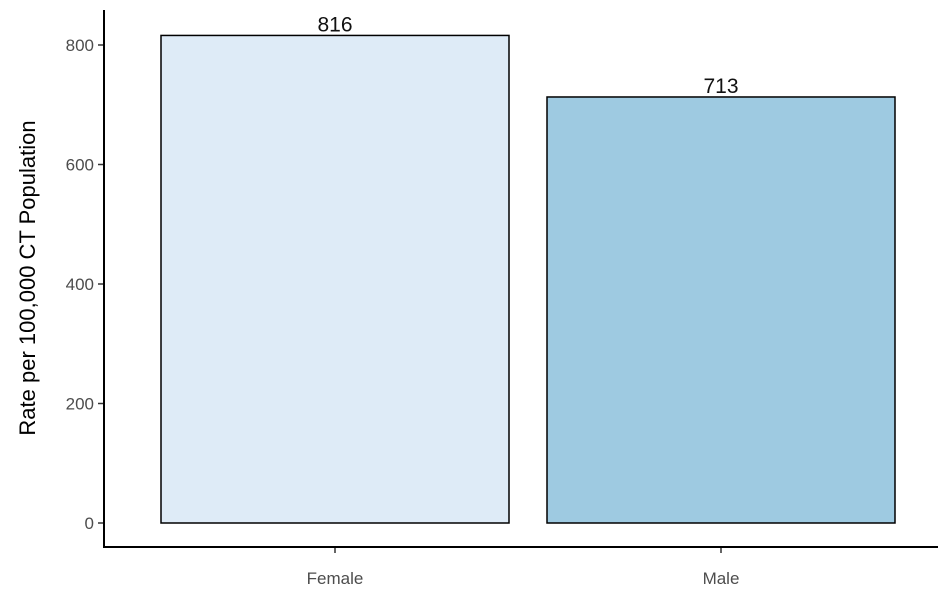 The height and width of the screenshot is (593, 940). I want to click on y-axis-ticks: 0 200 400 600 800, so click(85, 284).